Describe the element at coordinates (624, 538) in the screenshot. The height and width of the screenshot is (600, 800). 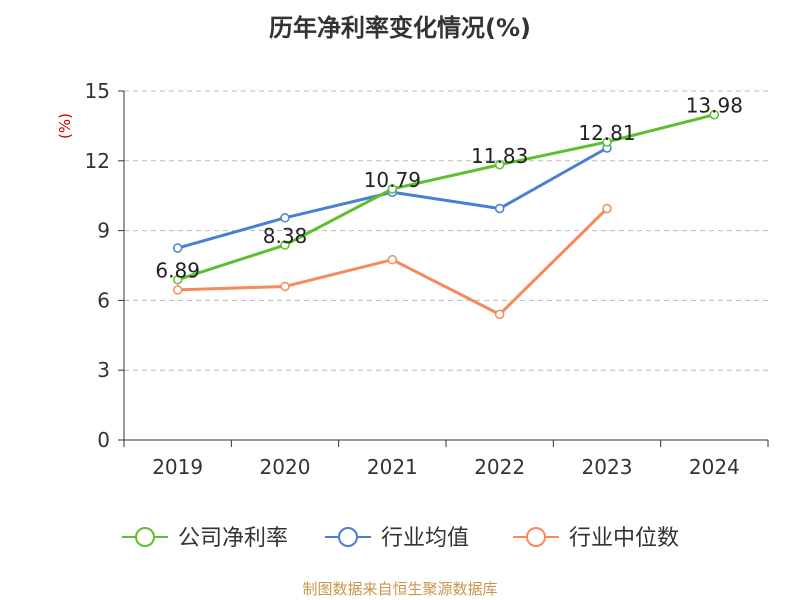
I see `legend-label: 行业中位数` at that location.